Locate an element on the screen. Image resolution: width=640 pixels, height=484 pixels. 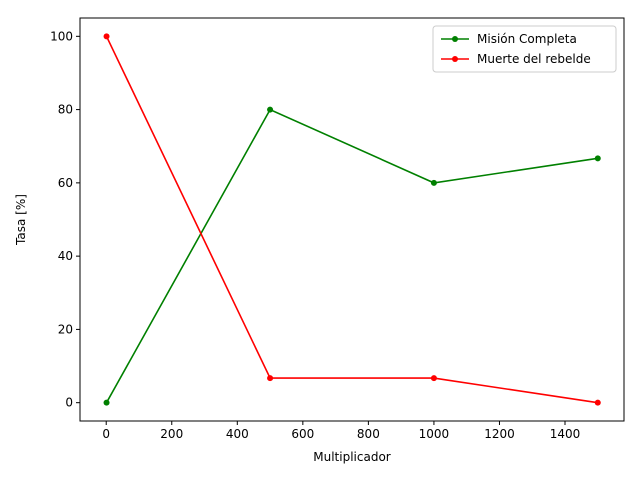
x-tick-label: 400 is located at coordinates (237, 434).